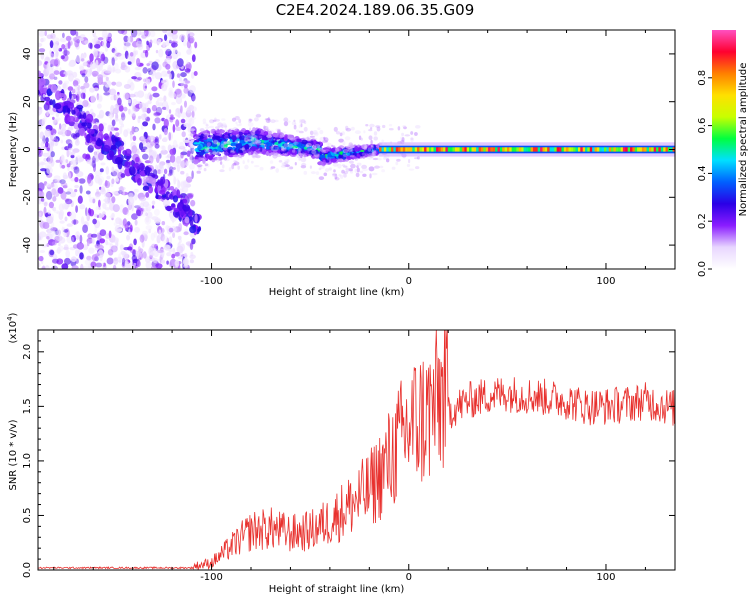 The height and width of the screenshot is (600, 750). I want to click on x-tick-label: -100, so click(211, 577).